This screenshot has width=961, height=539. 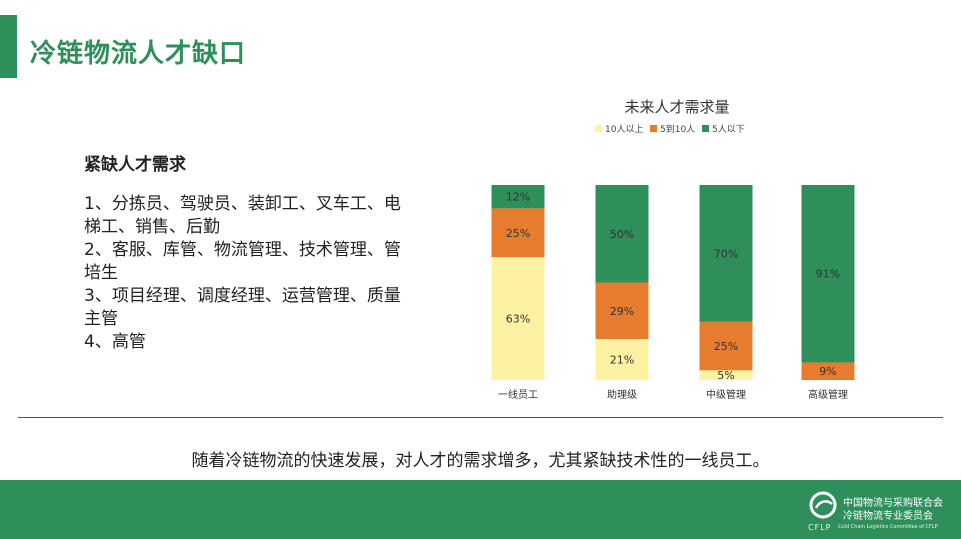 I want to click on cflp-logo-icon, so click(x=823, y=505).